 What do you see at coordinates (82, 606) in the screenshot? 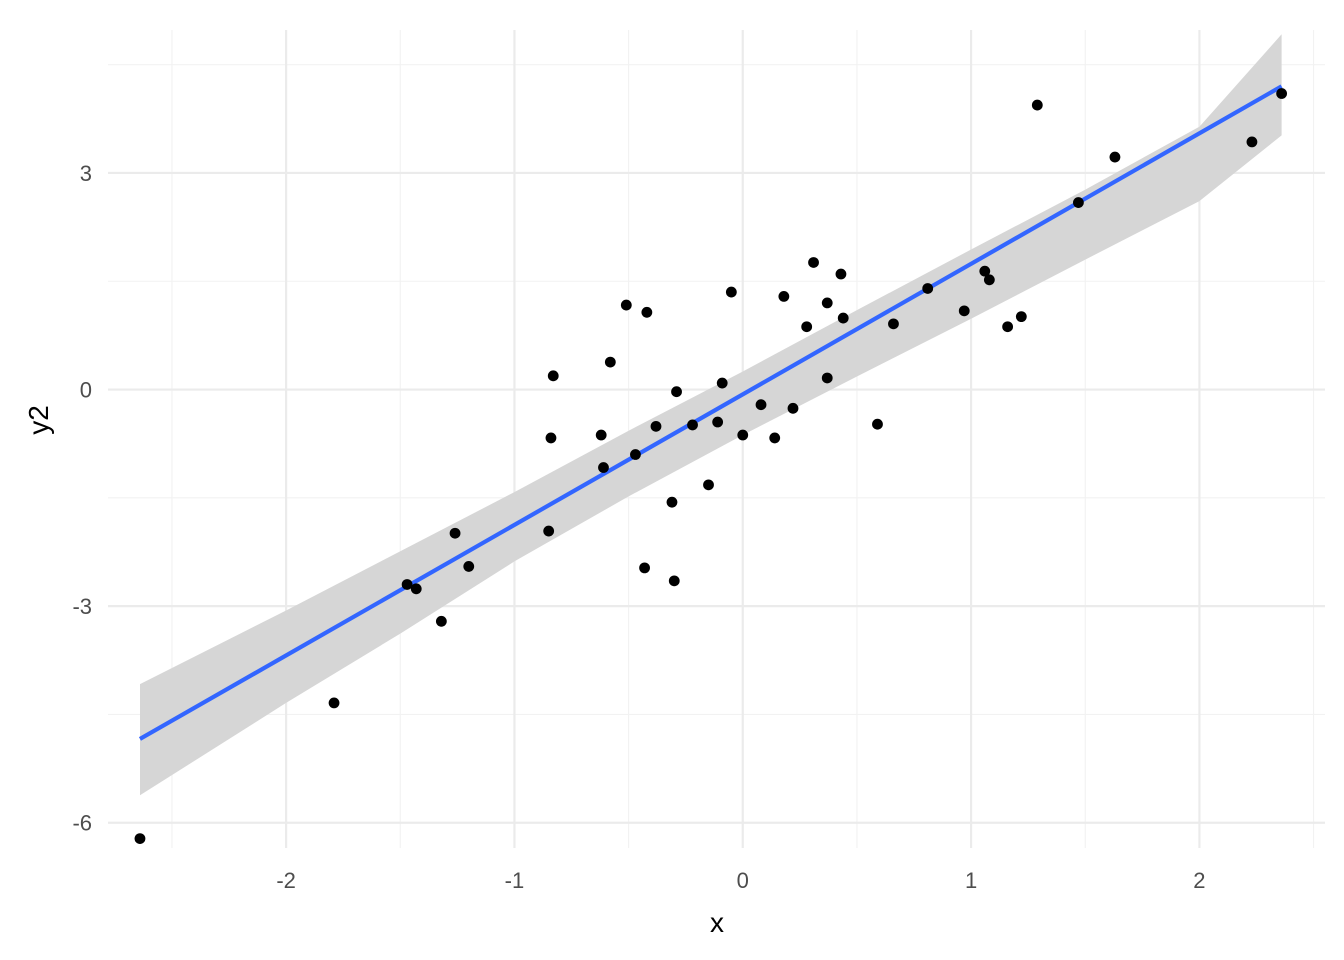
I see `y-tick-label: -3` at bounding box center [82, 606].